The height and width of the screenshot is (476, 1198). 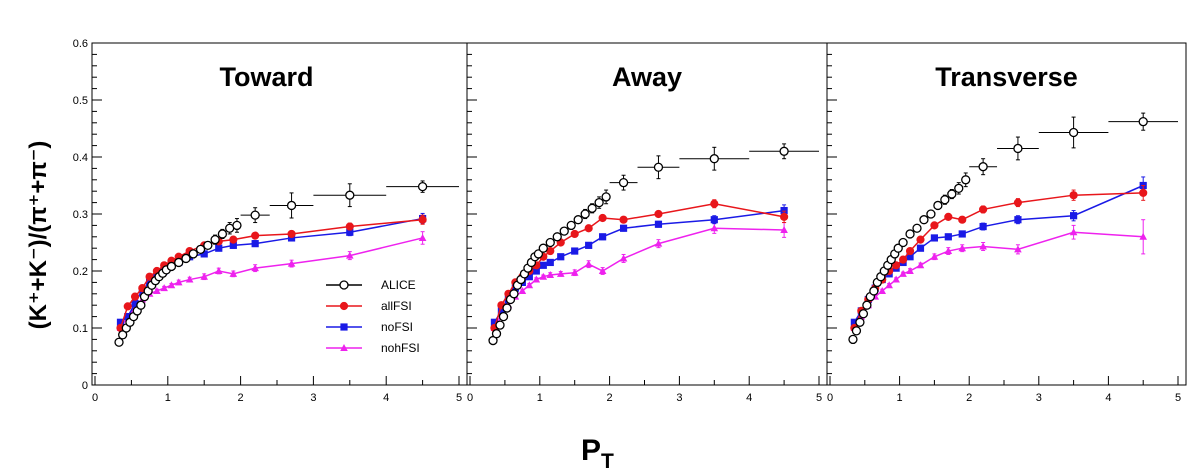 I want to click on legend-label: nohFSI, so click(x=400, y=348).